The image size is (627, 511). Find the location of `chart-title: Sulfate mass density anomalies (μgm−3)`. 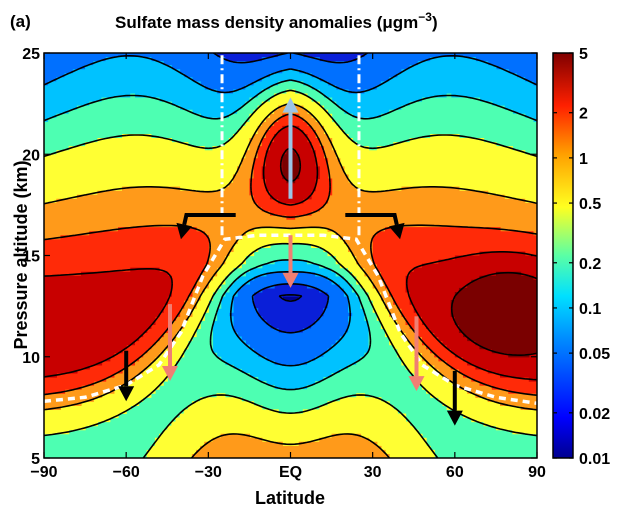

chart-title: Sulfate mass density anomalies (μgm−3) is located at coordinates (276, 21).